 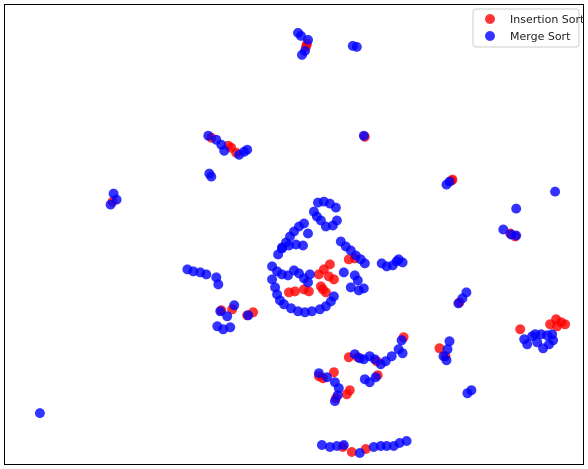 I want to click on legend-label-1: Merge Sort, so click(x=540, y=36).